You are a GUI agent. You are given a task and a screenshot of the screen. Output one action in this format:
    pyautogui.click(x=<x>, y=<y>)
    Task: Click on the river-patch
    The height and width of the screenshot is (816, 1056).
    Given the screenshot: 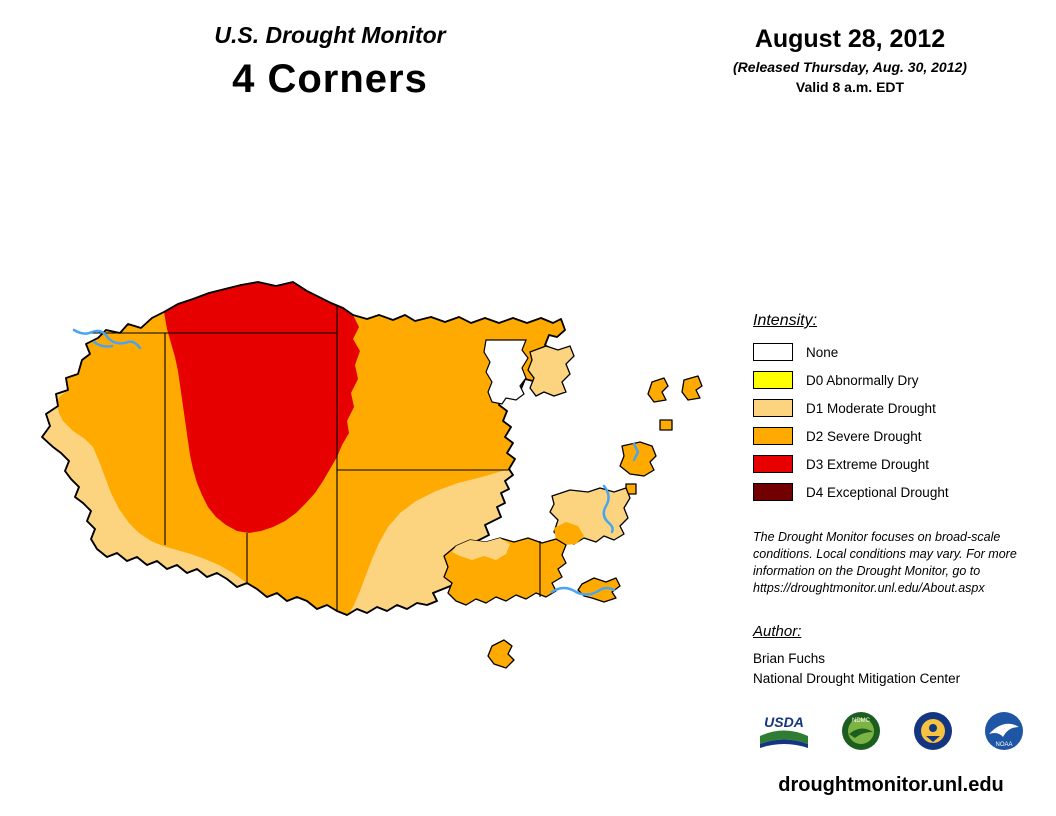 What is the action you would take?
    pyautogui.click(x=636, y=452)
    